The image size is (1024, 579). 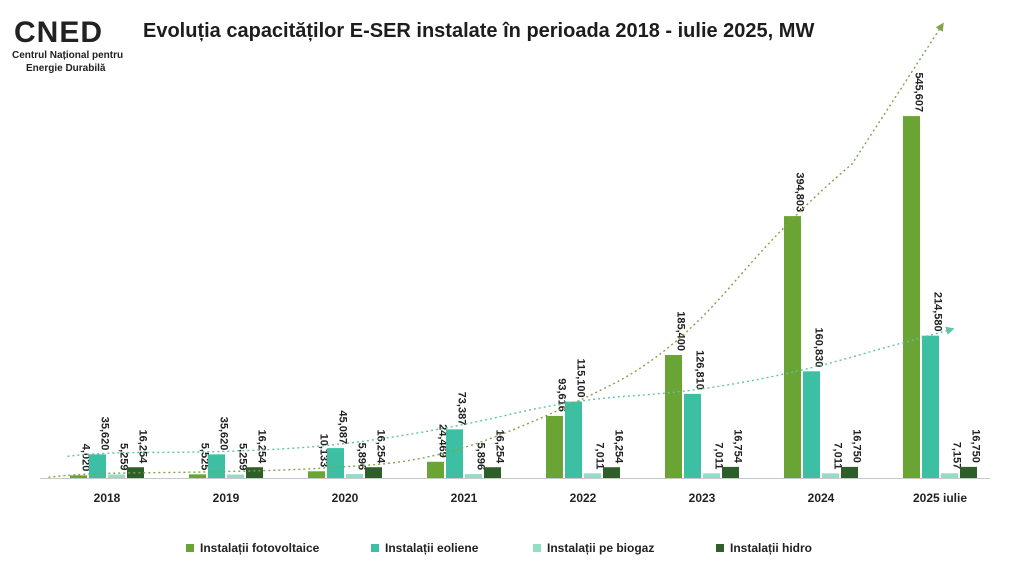 I want to click on data-label-eoliene-0: 35,620, so click(x=105, y=434).